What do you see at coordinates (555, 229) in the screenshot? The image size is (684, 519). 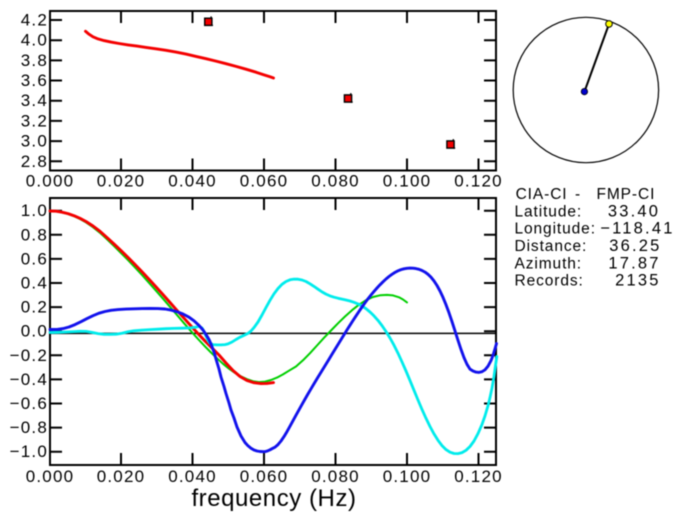 I see `svg-text: Longitude:` at bounding box center [555, 229].